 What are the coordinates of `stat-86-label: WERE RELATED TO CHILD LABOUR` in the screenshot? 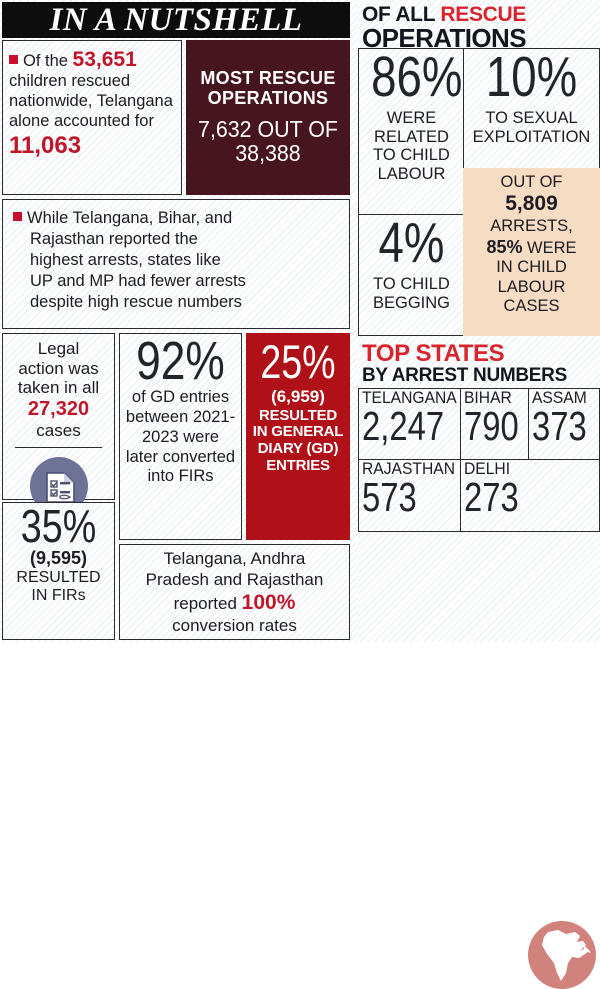 It's located at (411, 146).